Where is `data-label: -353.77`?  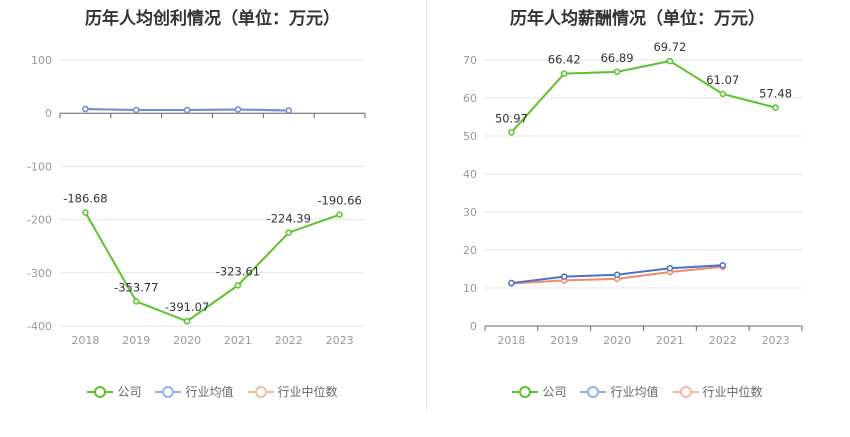
data-label: -353.77 is located at coordinates (136, 287).